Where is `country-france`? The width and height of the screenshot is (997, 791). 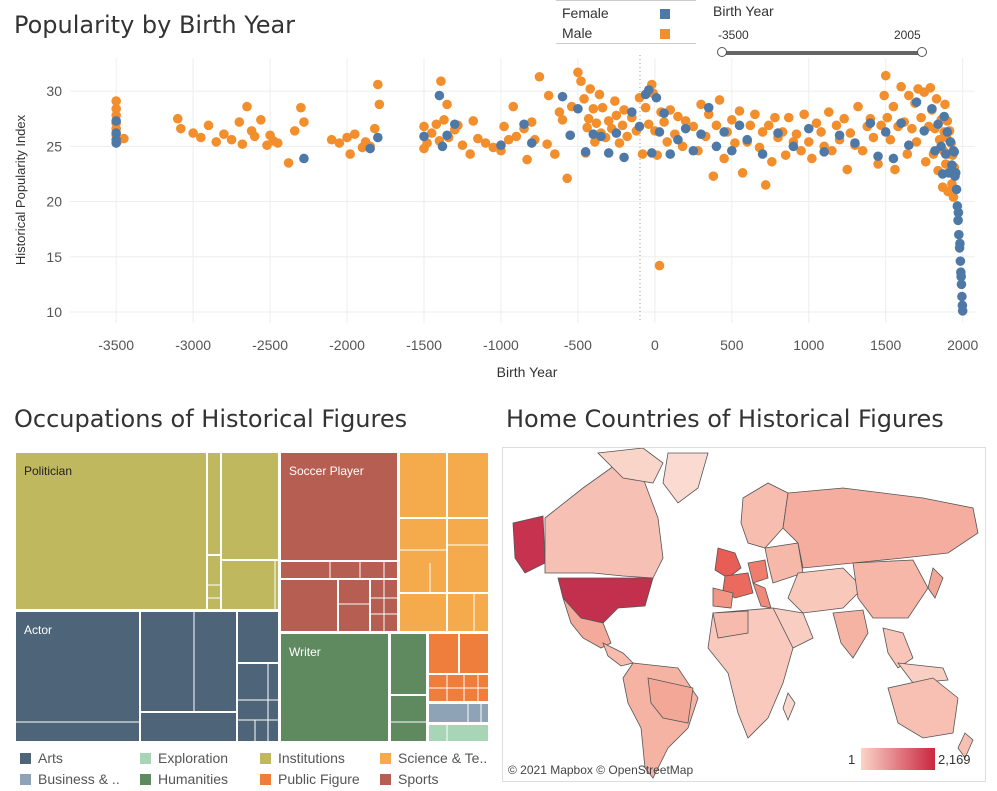 country-france is located at coordinates (738, 585).